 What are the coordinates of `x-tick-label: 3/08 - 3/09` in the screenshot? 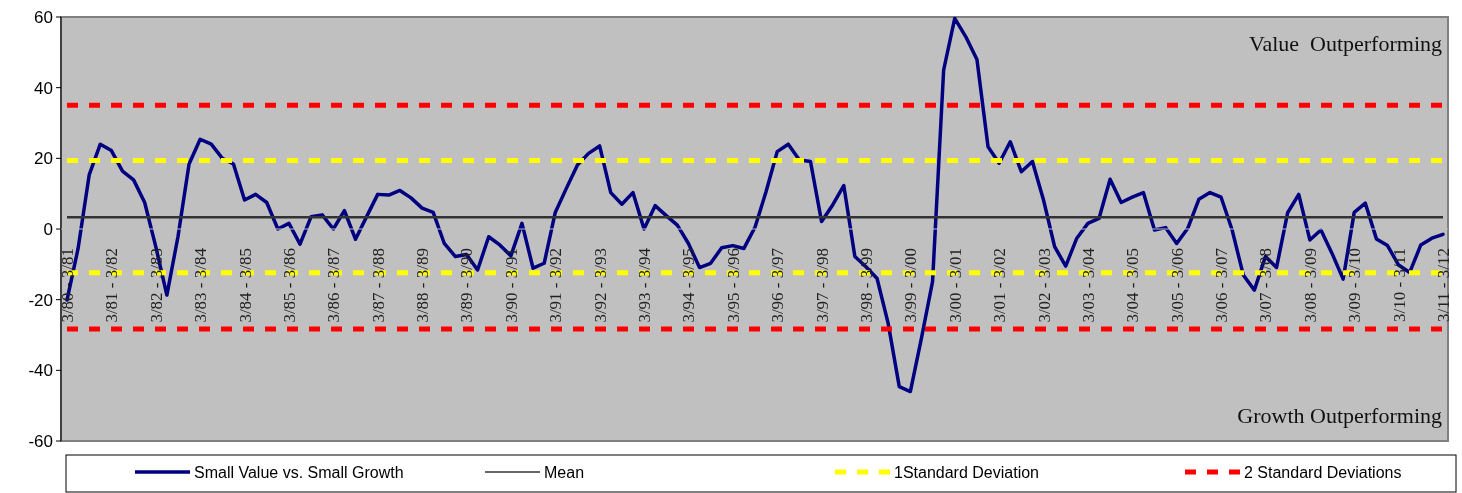 It's located at (1310, 285).